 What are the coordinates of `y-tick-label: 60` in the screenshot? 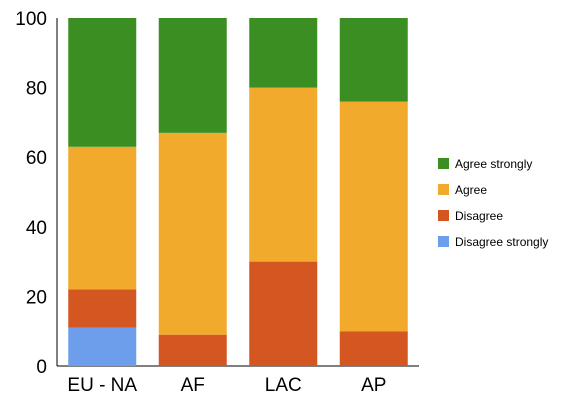 It's located at (36, 158).